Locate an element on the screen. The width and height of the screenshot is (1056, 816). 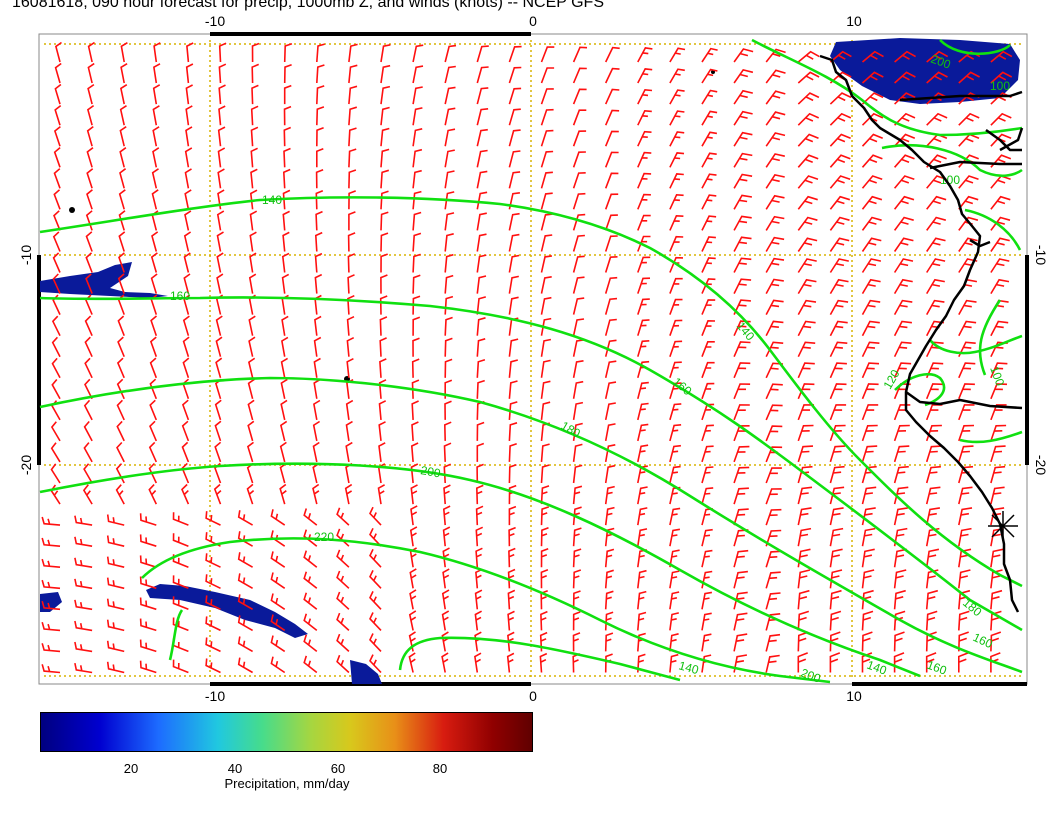
colorbar-tick: 80 is located at coordinates (440, 768).